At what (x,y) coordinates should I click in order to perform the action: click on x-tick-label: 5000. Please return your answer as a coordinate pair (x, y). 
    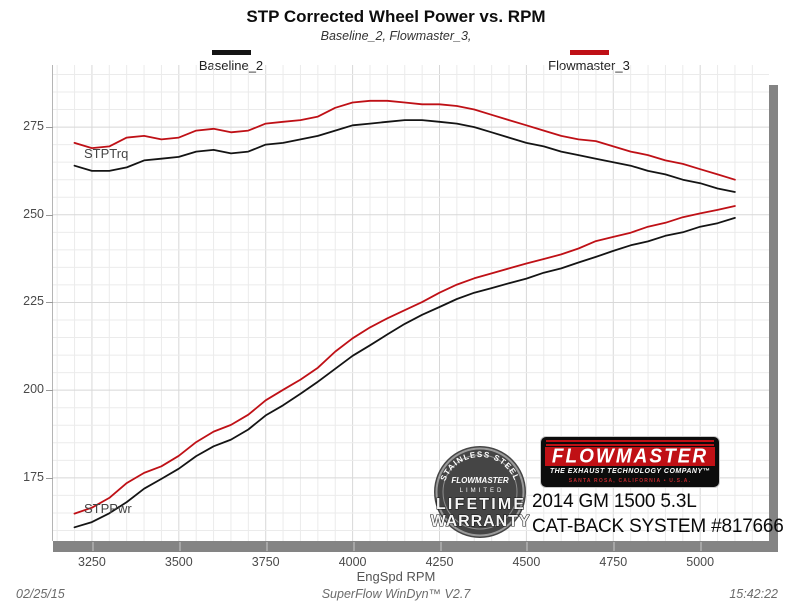
    Looking at the image, I should click on (700, 562).